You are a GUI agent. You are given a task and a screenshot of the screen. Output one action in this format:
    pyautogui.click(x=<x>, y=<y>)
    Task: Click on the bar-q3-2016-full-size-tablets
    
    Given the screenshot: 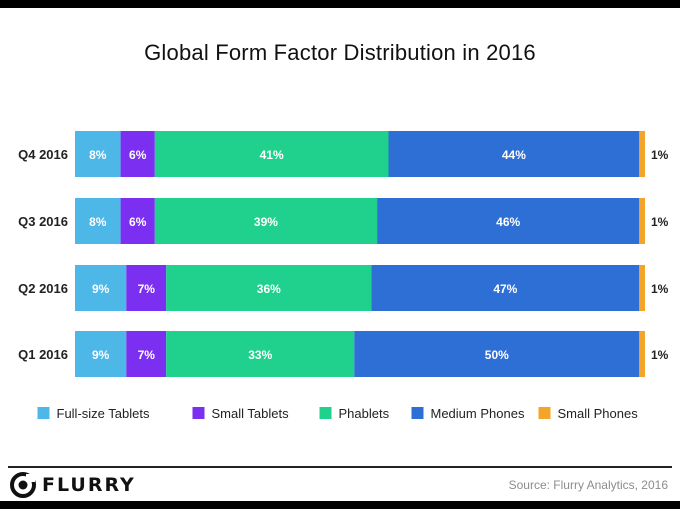 What is the action you would take?
    pyautogui.click(x=98, y=221)
    